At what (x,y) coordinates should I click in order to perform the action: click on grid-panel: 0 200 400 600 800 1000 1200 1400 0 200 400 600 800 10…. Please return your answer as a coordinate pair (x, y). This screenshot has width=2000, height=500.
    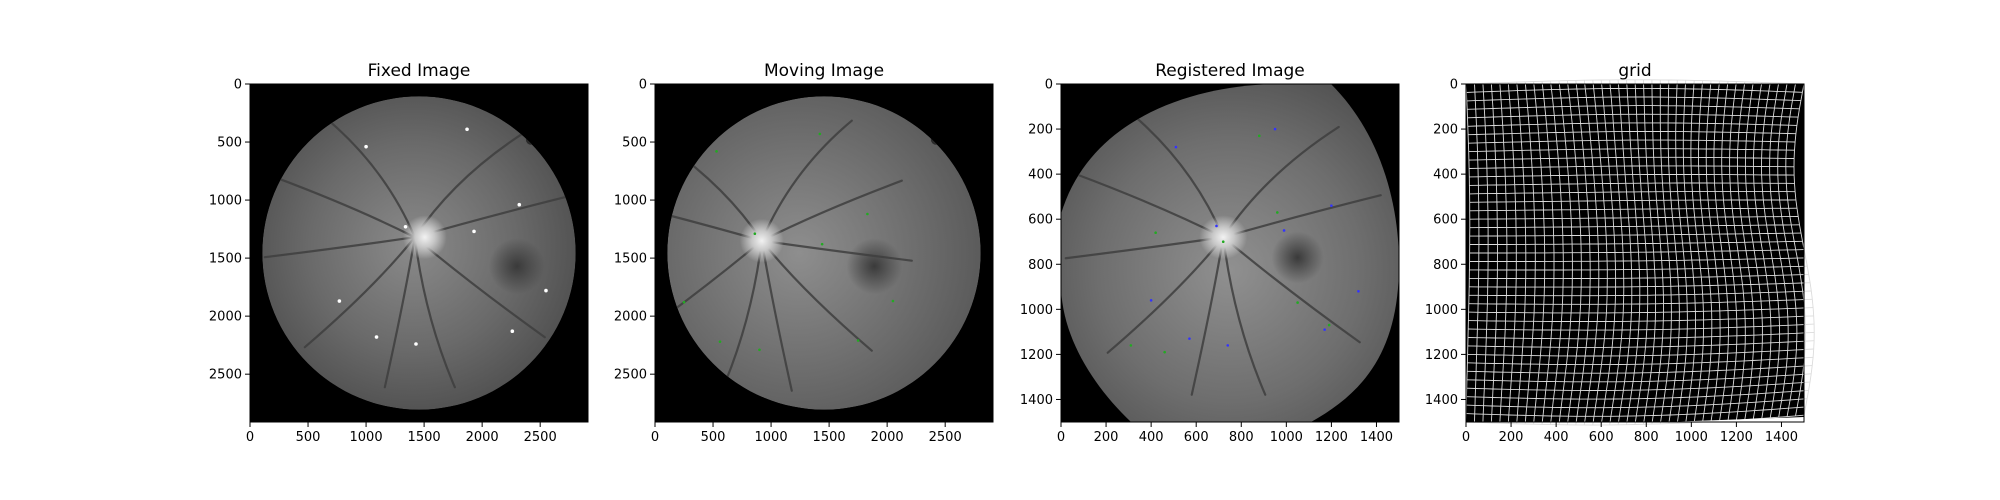
    Looking at the image, I should click on (1620, 262).